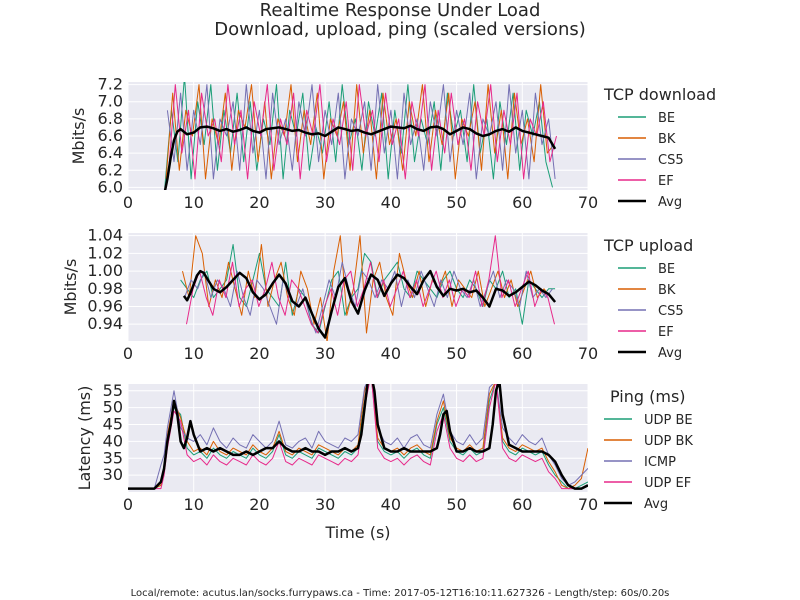 Image resolution: width=800 pixels, height=600 pixels. What do you see at coordinates (105, 323) in the screenshot?
I see `y-tick-label: 0.94` at bounding box center [105, 323].